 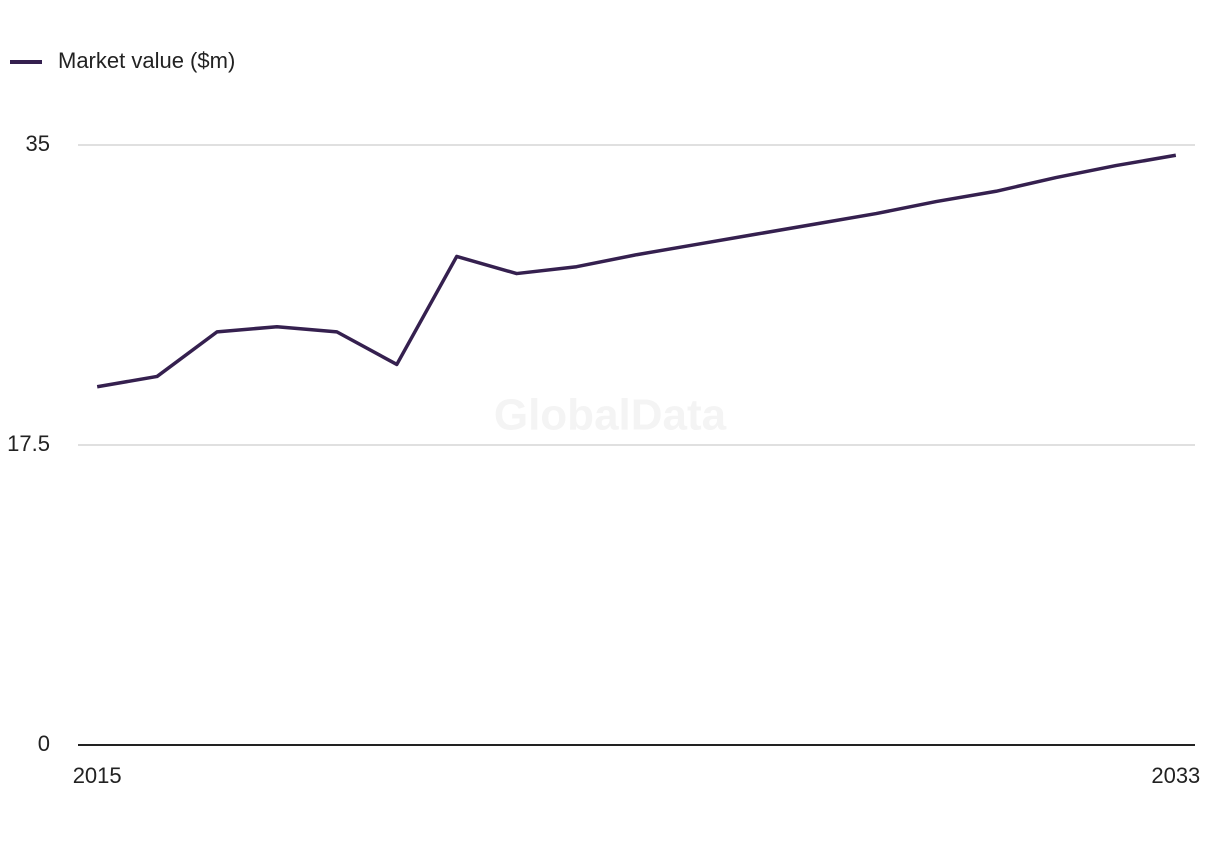 What do you see at coordinates (97, 775) in the screenshot?
I see `x-tick-label: 2015` at bounding box center [97, 775].